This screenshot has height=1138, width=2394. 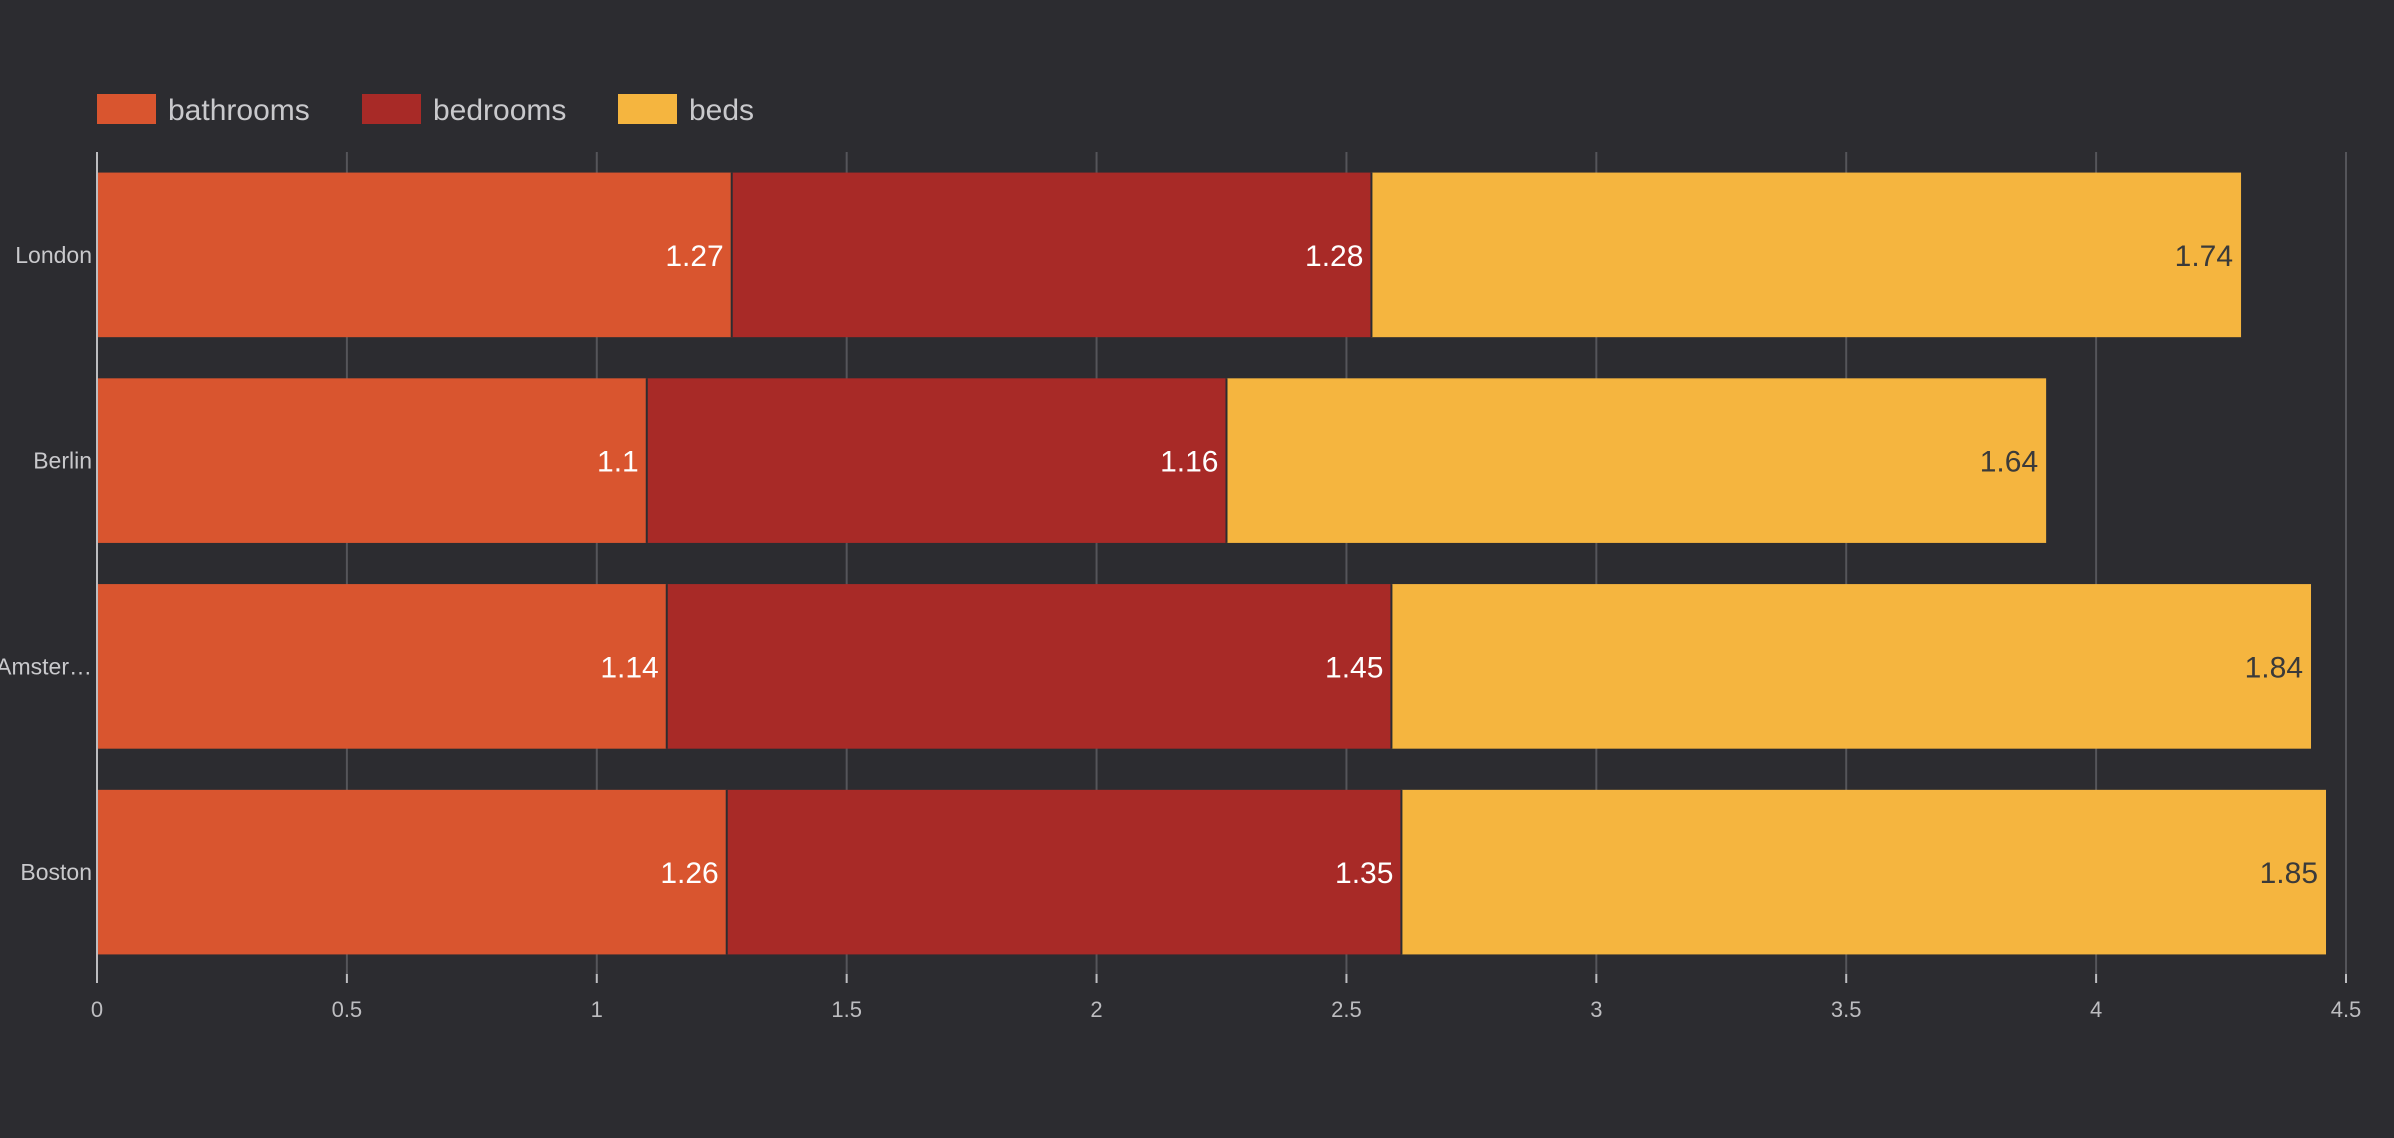 I want to click on data-label-bedrooms: 1.16, so click(x=1189, y=462).